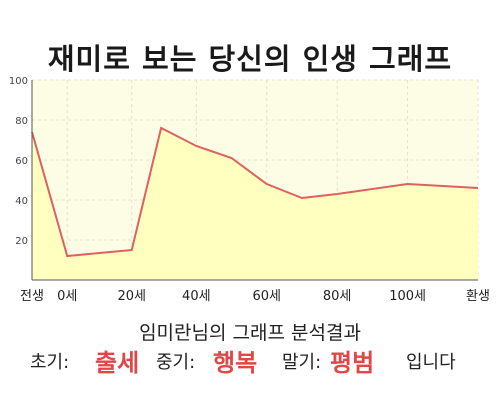 The image size is (500, 400). I want to click on y-tick-label: 20, so click(21, 241).